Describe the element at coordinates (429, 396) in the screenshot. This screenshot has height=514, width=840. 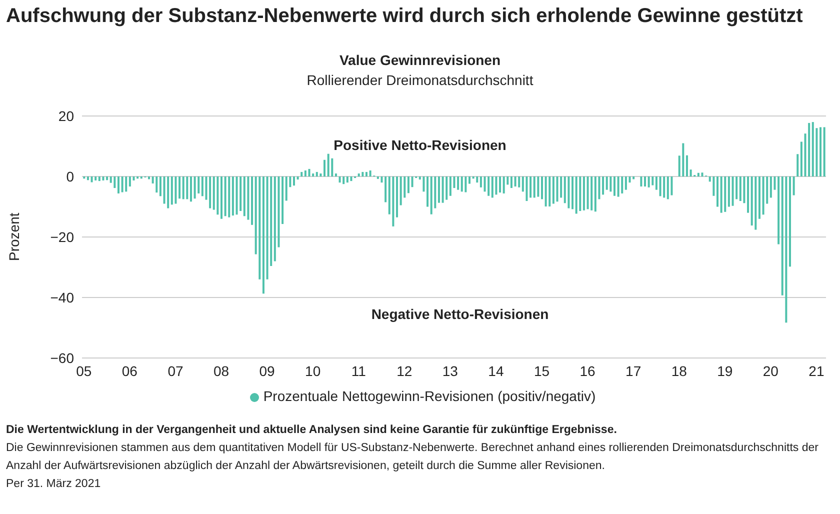
I see `legend-label: Prozentuale Nettogewinn-Revisionen (positiv/negativ)` at that location.